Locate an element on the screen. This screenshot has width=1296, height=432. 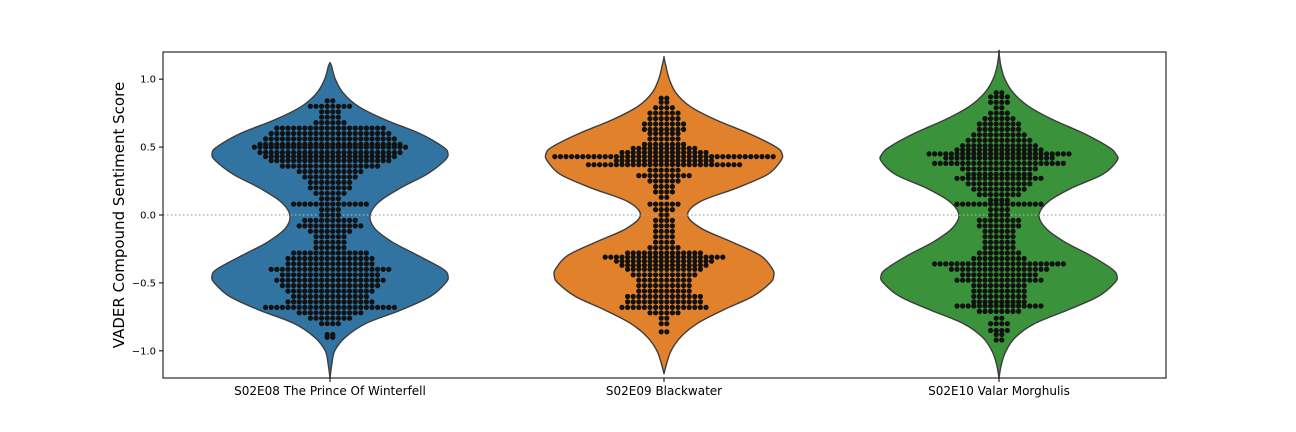
x-tick-label: S02E08 The Prince Of Winterfell is located at coordinates (330, 391).